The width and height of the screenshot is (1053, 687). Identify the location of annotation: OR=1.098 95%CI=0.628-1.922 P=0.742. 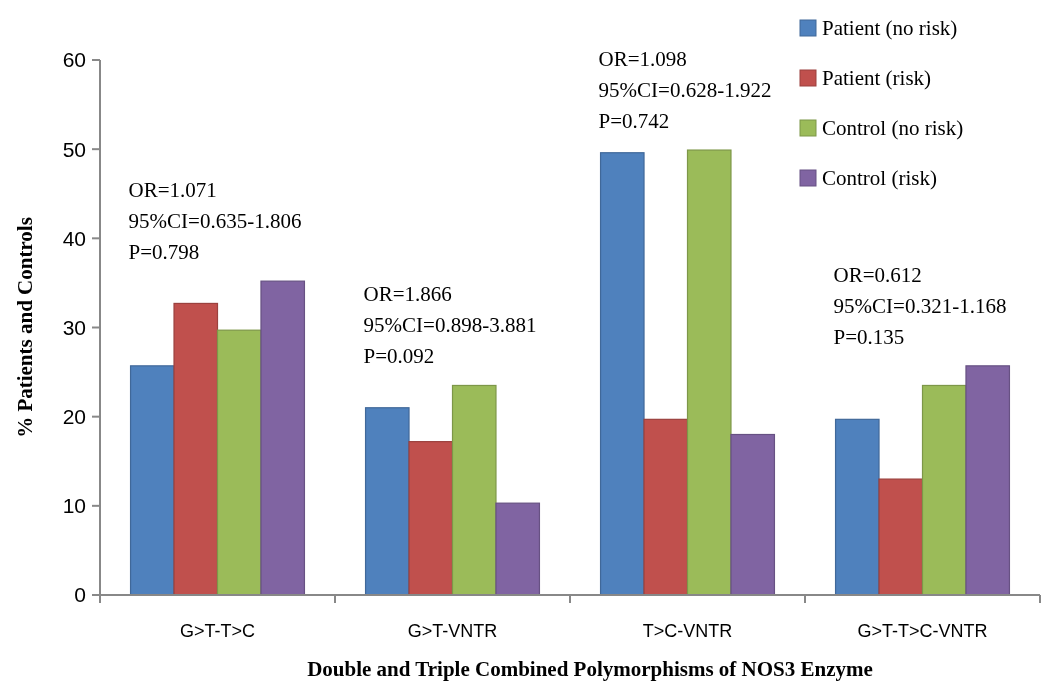
(685, 90).